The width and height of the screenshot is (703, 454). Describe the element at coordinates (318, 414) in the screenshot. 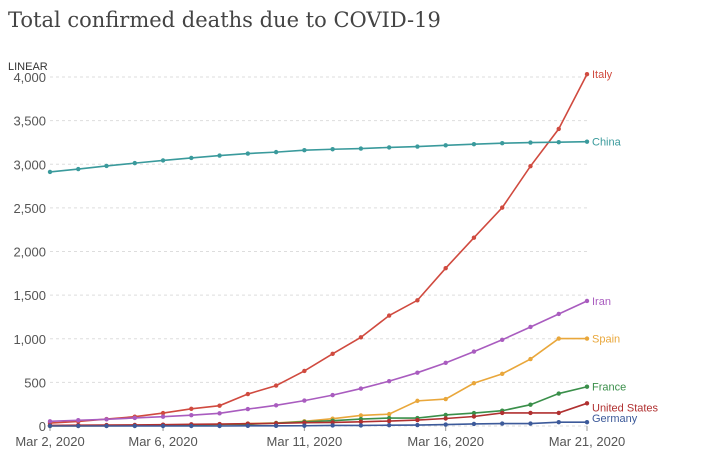

I see `series-line-united-states` at that location.